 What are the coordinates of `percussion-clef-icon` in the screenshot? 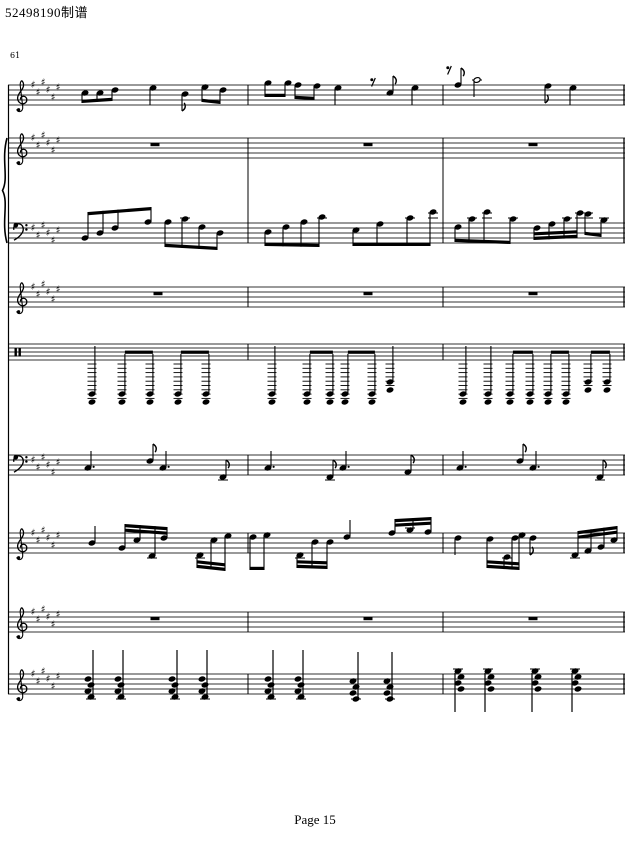 It's located at (15, 352).